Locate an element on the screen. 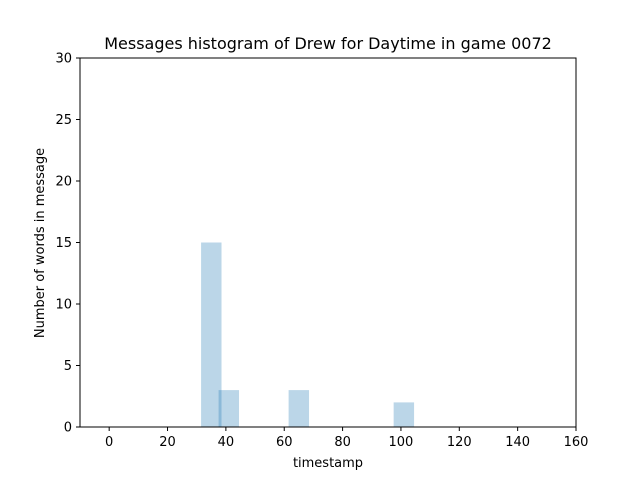  y-axis-ticks: 0 5 10 15 20 25 30 is located at coordinates (67, 244).